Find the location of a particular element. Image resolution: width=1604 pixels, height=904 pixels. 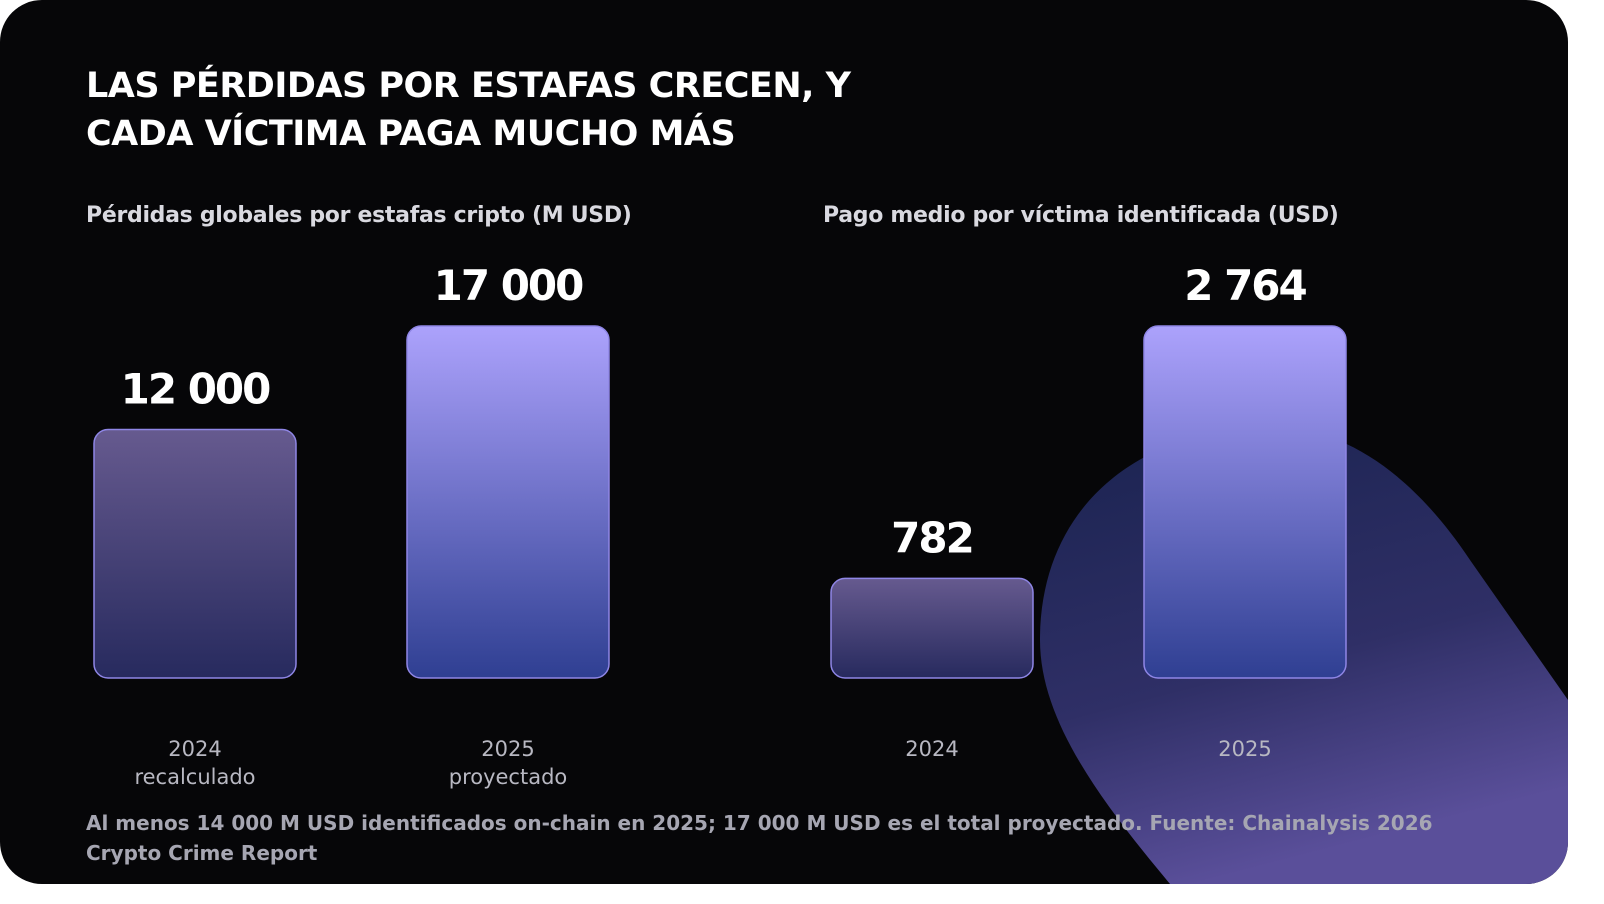

title-line-2: cada víctima paga mucho más is located at coordinates (411, 134).